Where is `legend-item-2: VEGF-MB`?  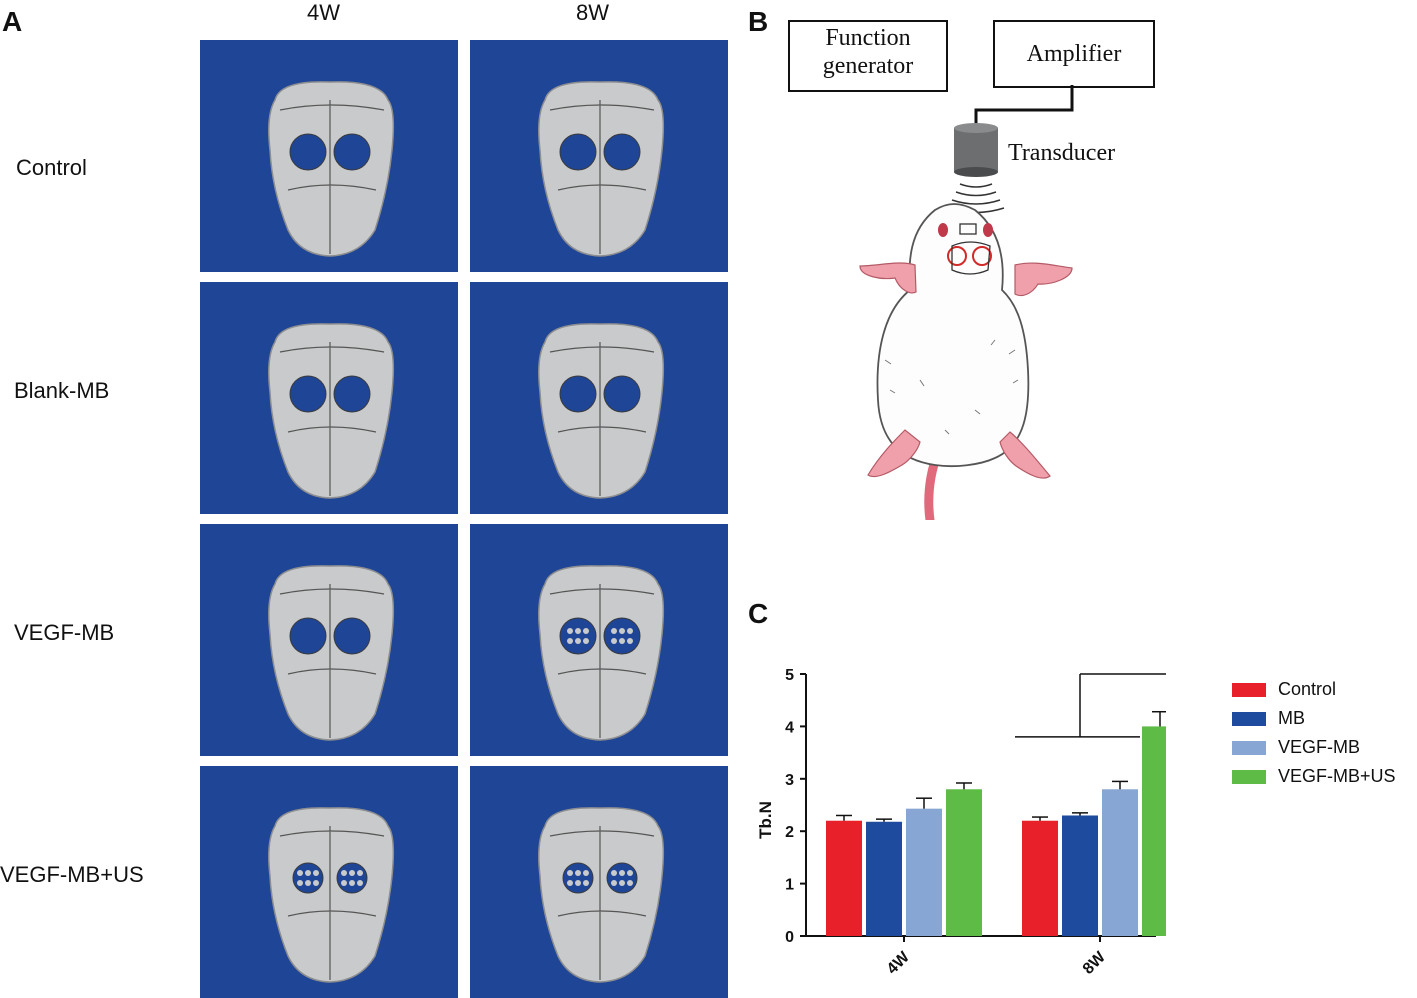 legend-item-2: VEGF-MB is located at coordinates (1296, 747).